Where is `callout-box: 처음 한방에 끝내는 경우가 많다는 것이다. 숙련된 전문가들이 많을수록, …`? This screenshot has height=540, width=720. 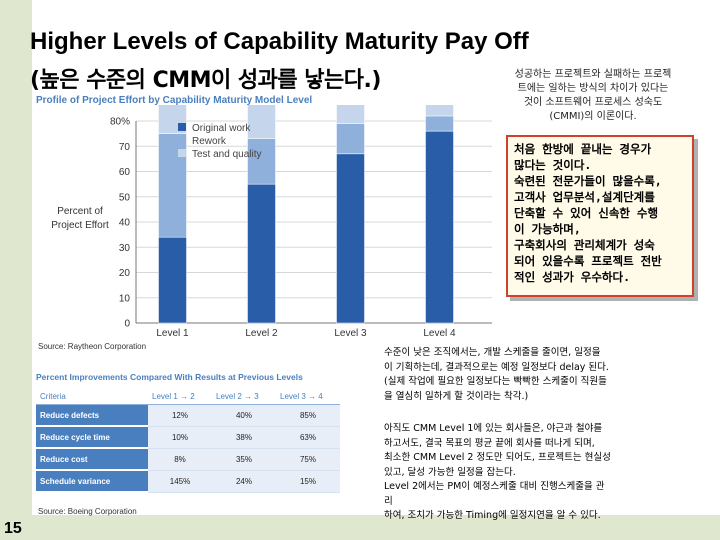
callout-box: 처음 한방에 끝내는 경우가 많다는 것이다. 숙련된 전문가들이 많을수록, … is located at coordinates (600, 216).